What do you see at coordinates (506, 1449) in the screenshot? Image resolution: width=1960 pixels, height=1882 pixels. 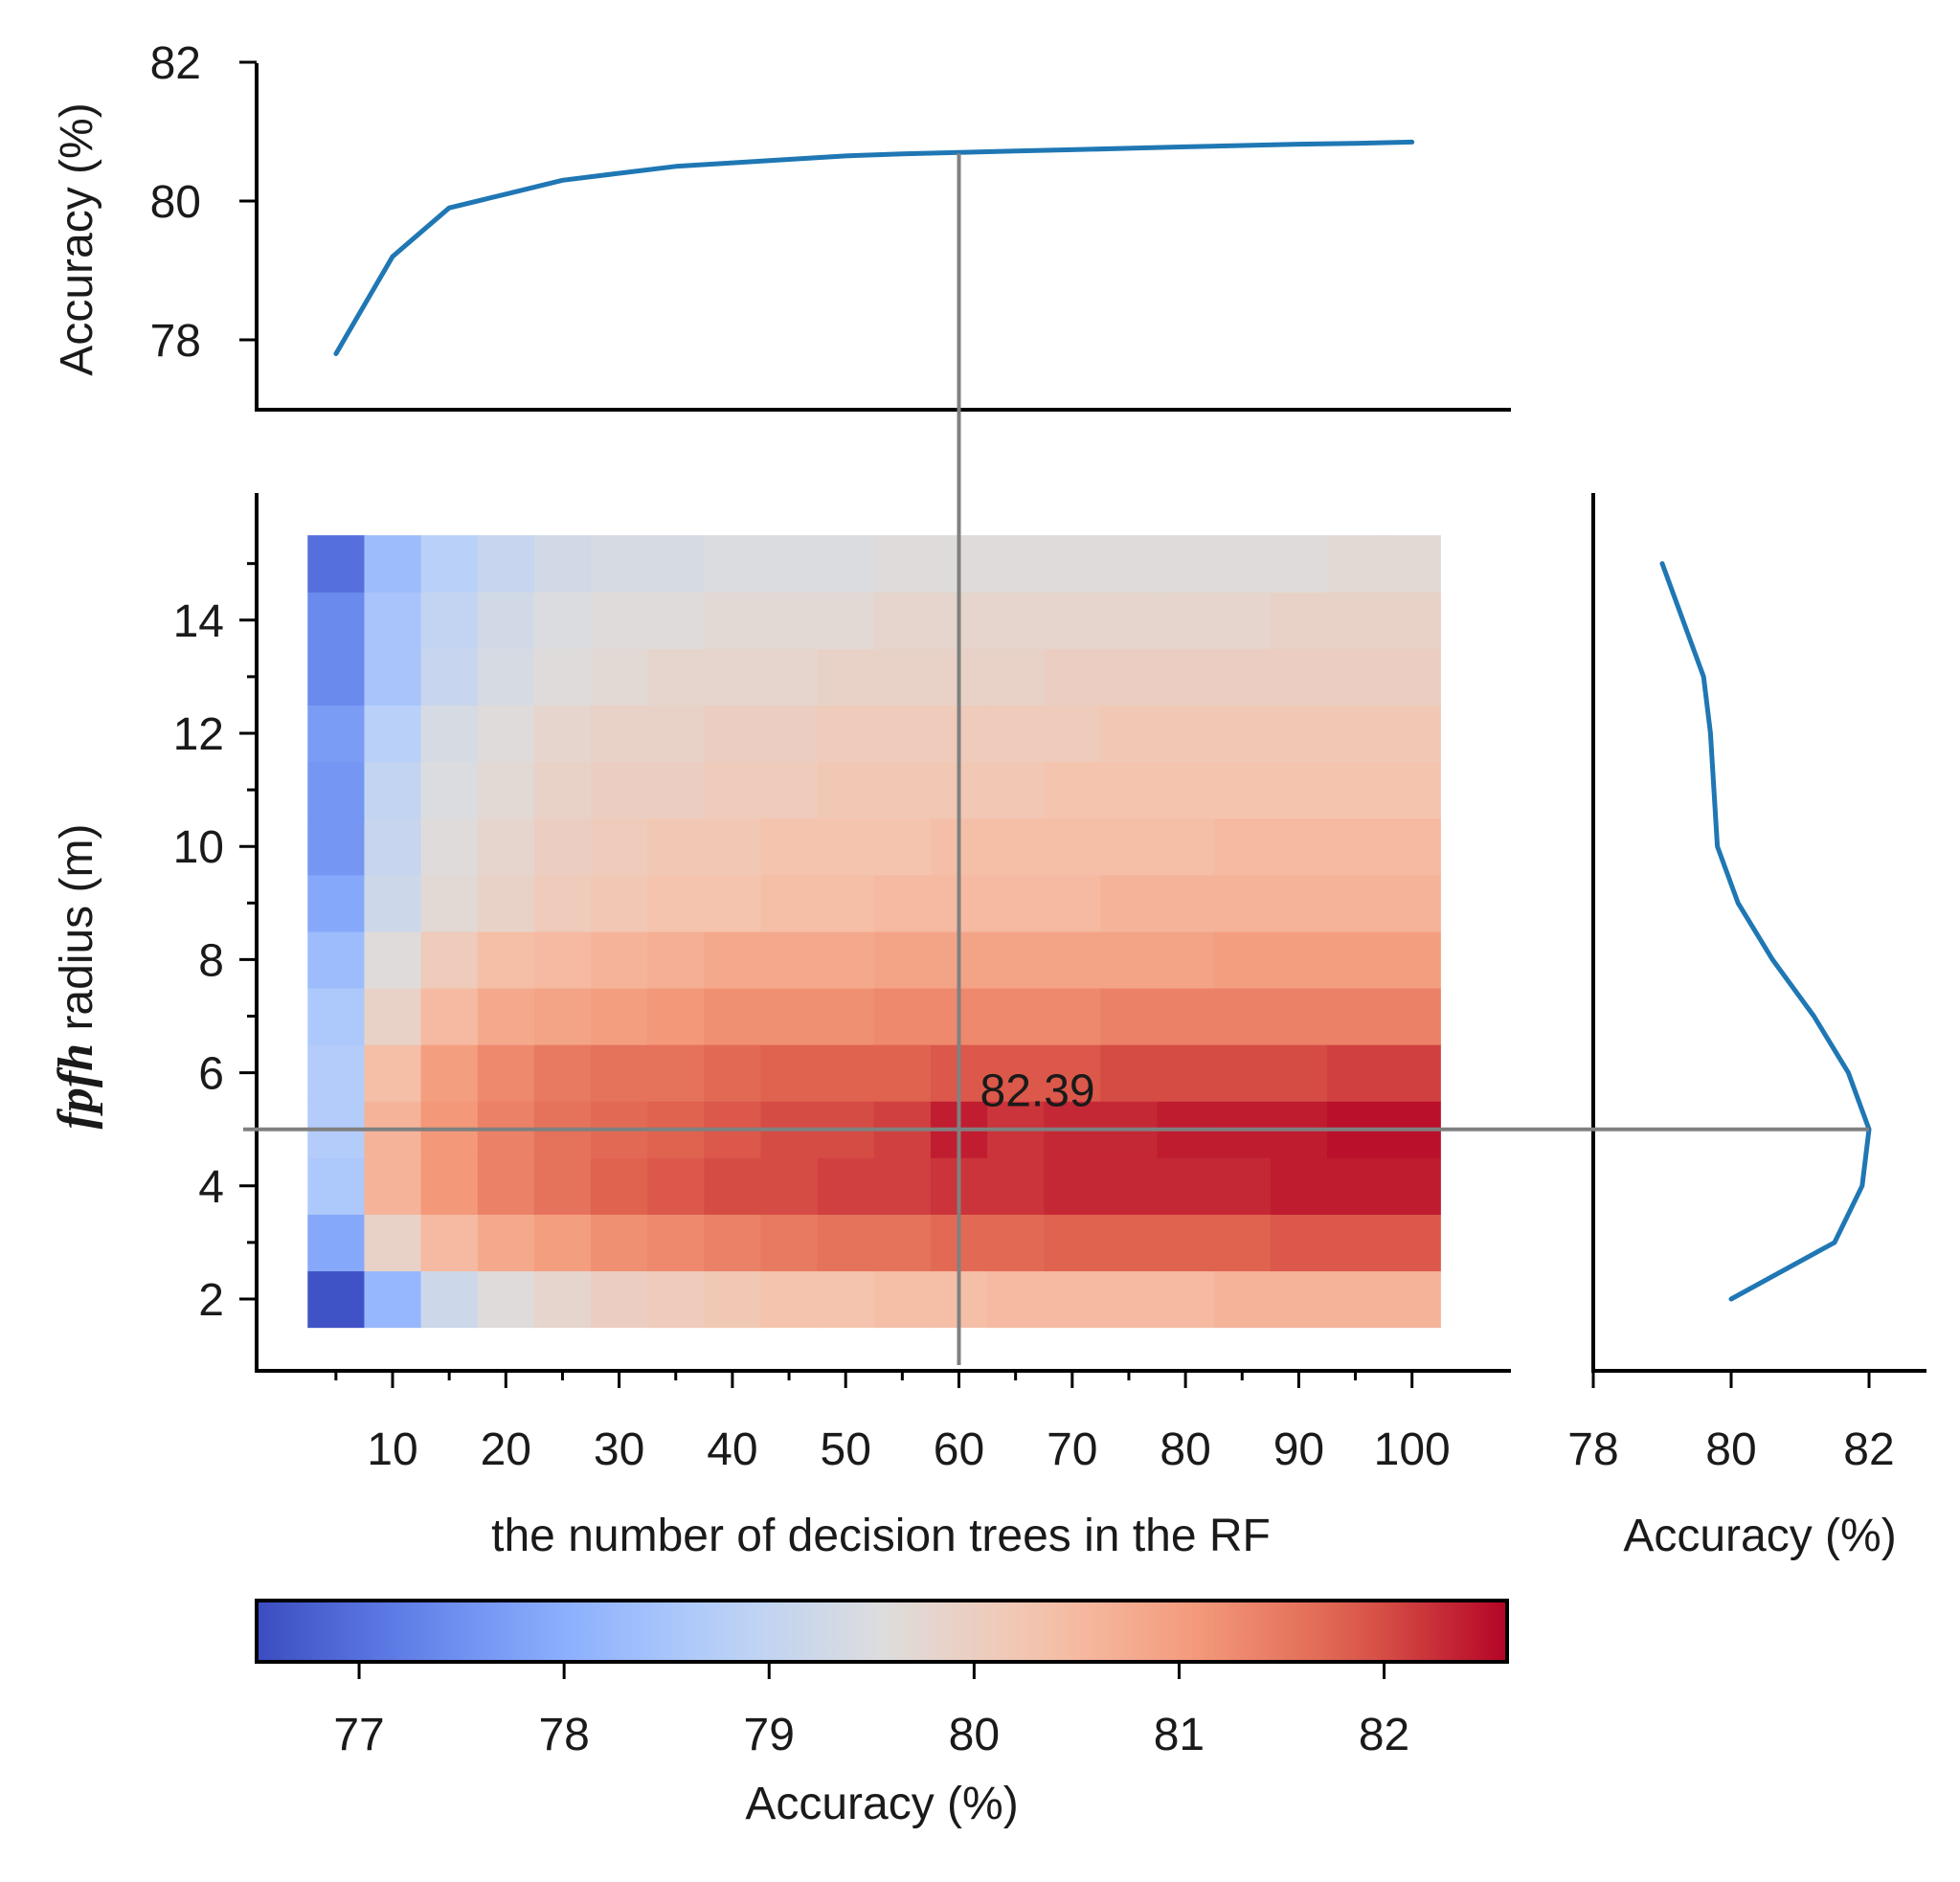 I see `heatmap-x-tick-label: 20` at bounding box center [506, 1449].